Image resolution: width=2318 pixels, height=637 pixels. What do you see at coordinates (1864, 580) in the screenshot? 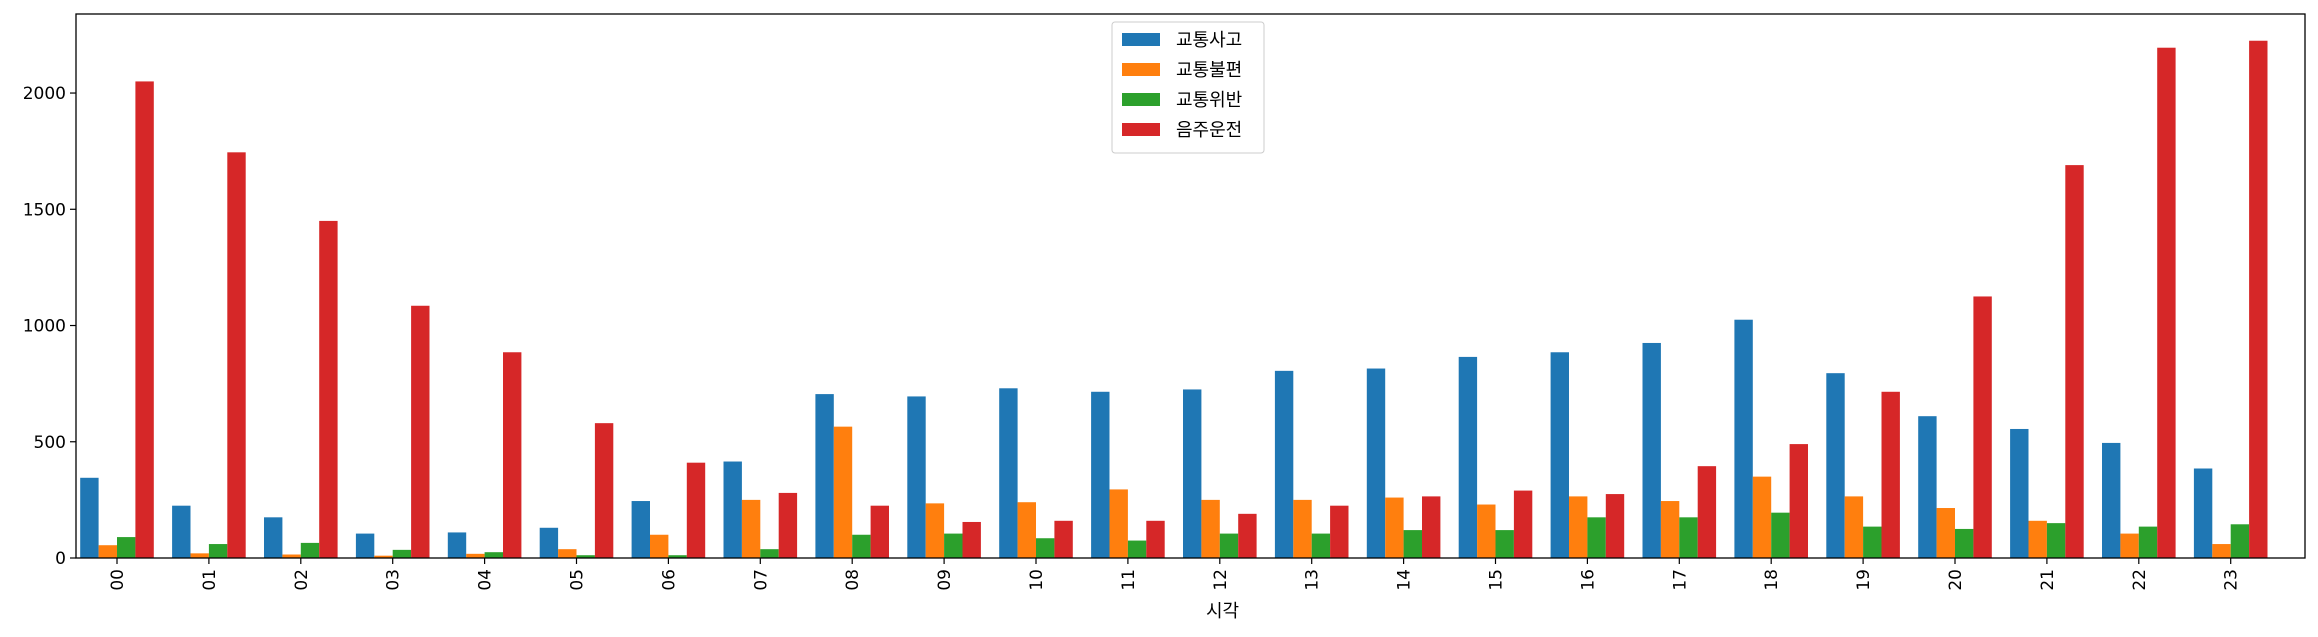
I see `x-tick-label: 19` at bounding box center [1864, 580].